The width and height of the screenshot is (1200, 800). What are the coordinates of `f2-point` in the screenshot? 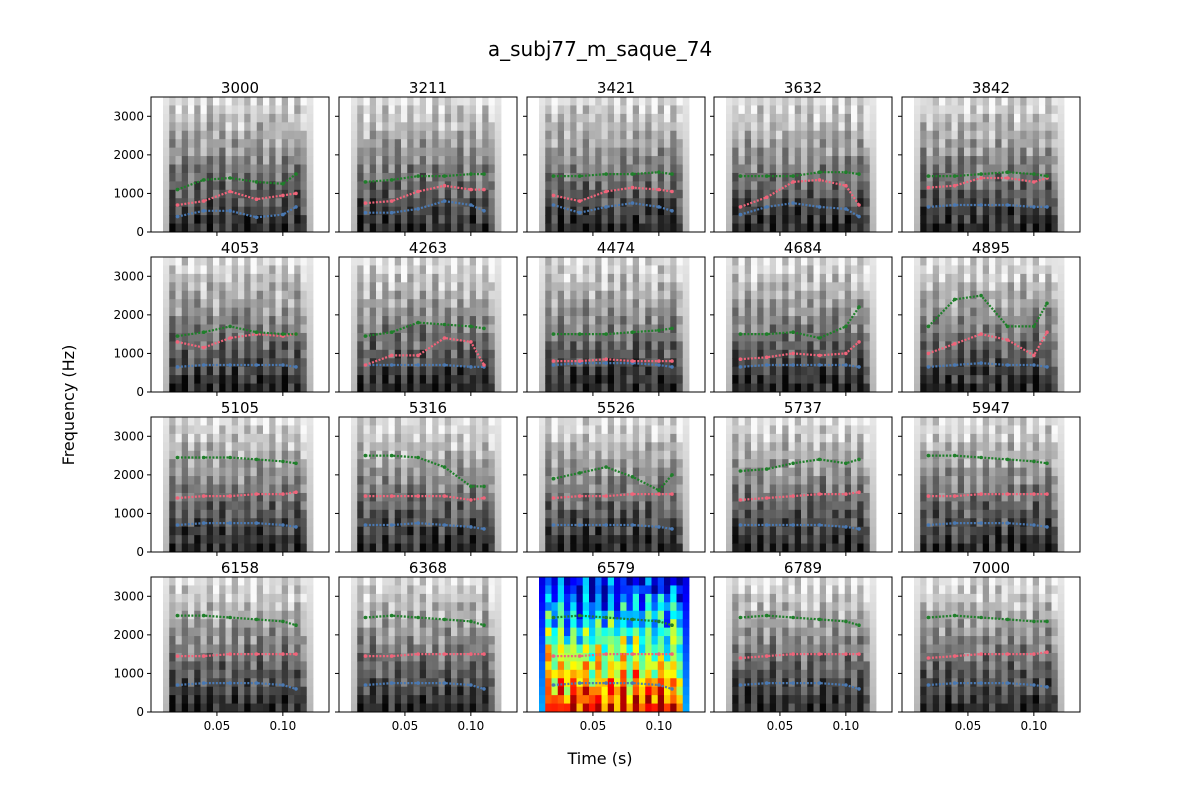 It's located at (766, 357).